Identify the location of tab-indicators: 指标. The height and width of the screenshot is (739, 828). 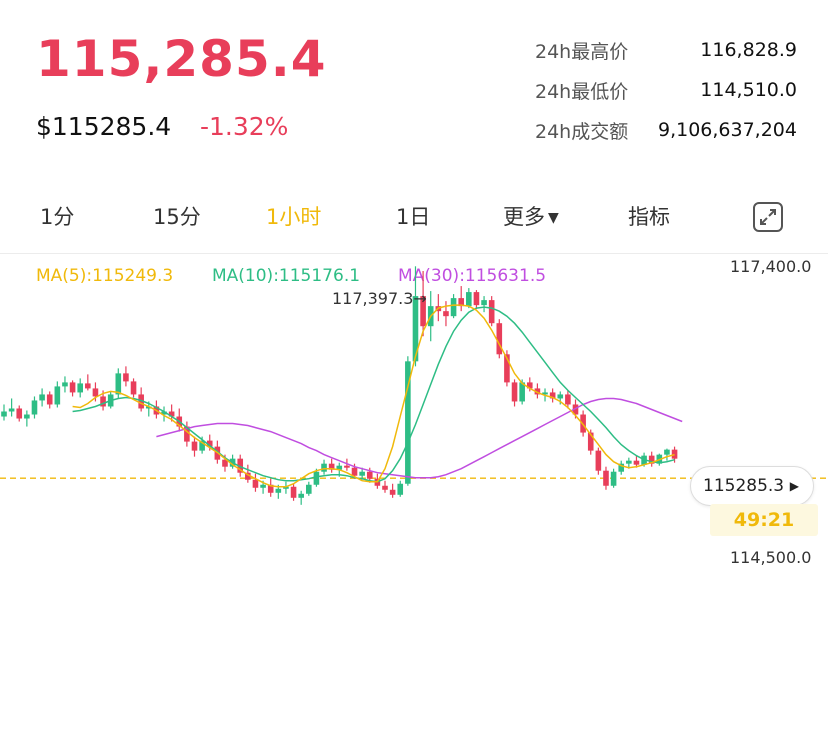
(649, 217).